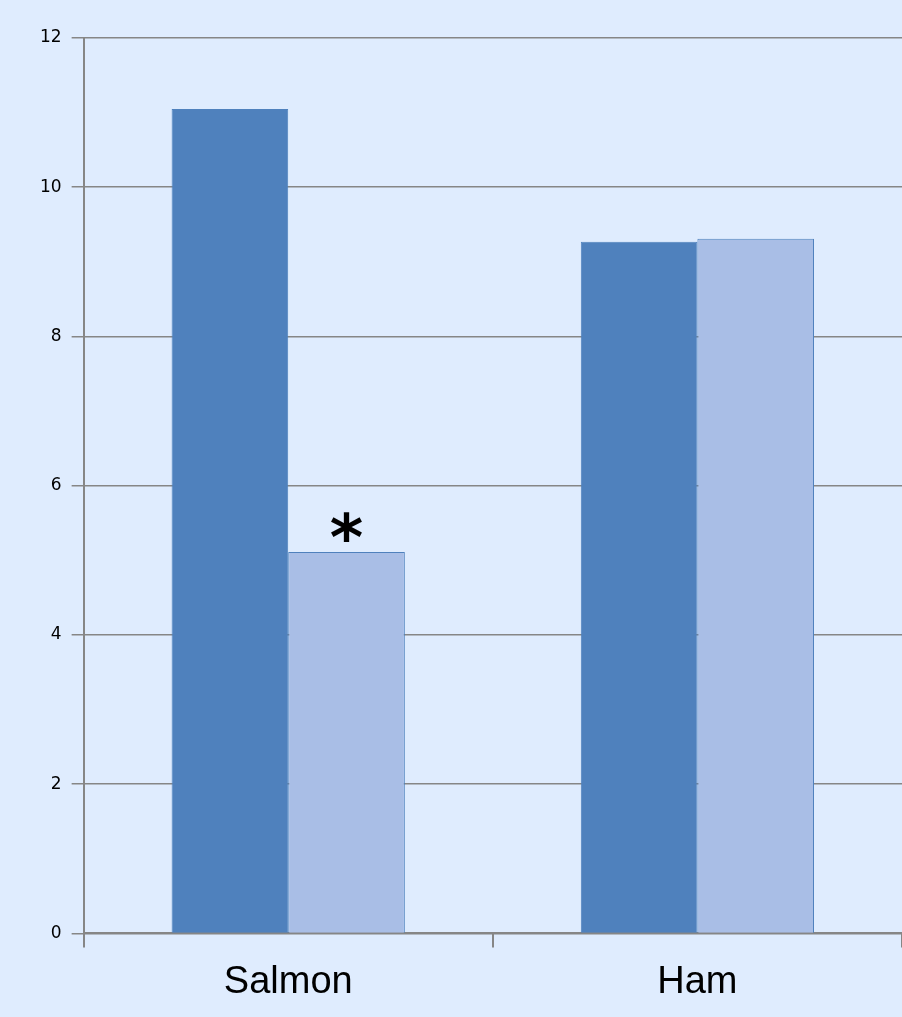  Describe the element at coordinates (56, 782) in the screenshot. I see `y-tick-label: 2` at that location.